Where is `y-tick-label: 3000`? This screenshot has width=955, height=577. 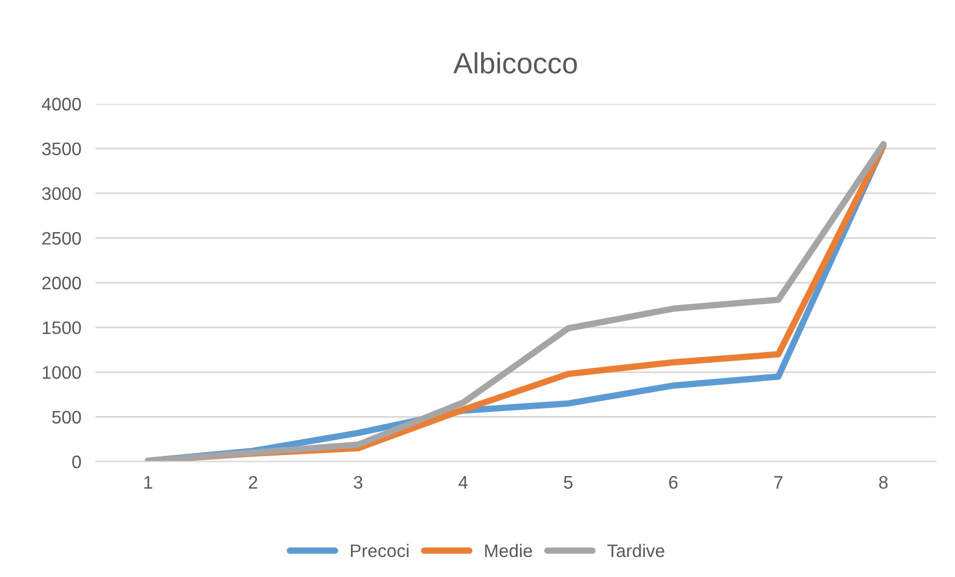
y-tick-label: 3000 is located at coordinates (61, 193).